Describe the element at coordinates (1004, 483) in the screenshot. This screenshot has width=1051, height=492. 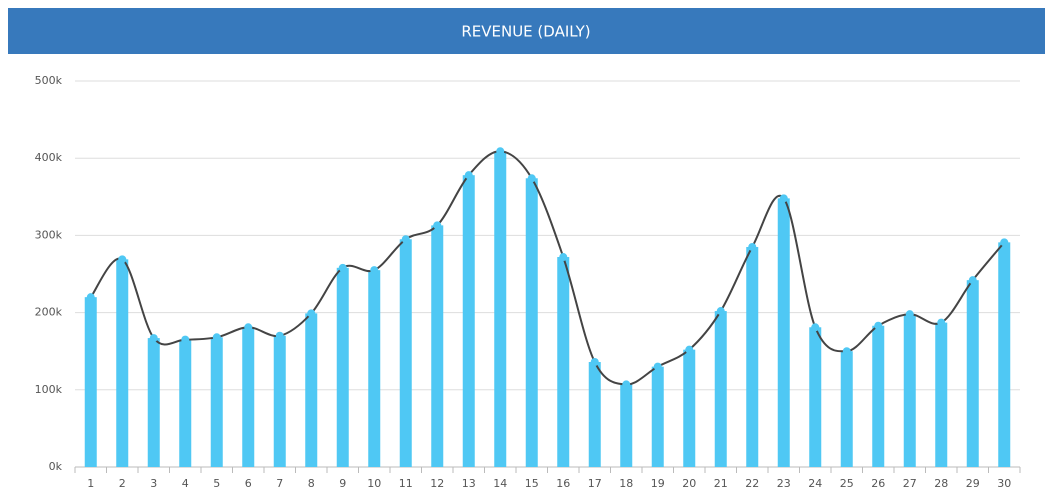
I see `x-tick-label: 30` at that location.